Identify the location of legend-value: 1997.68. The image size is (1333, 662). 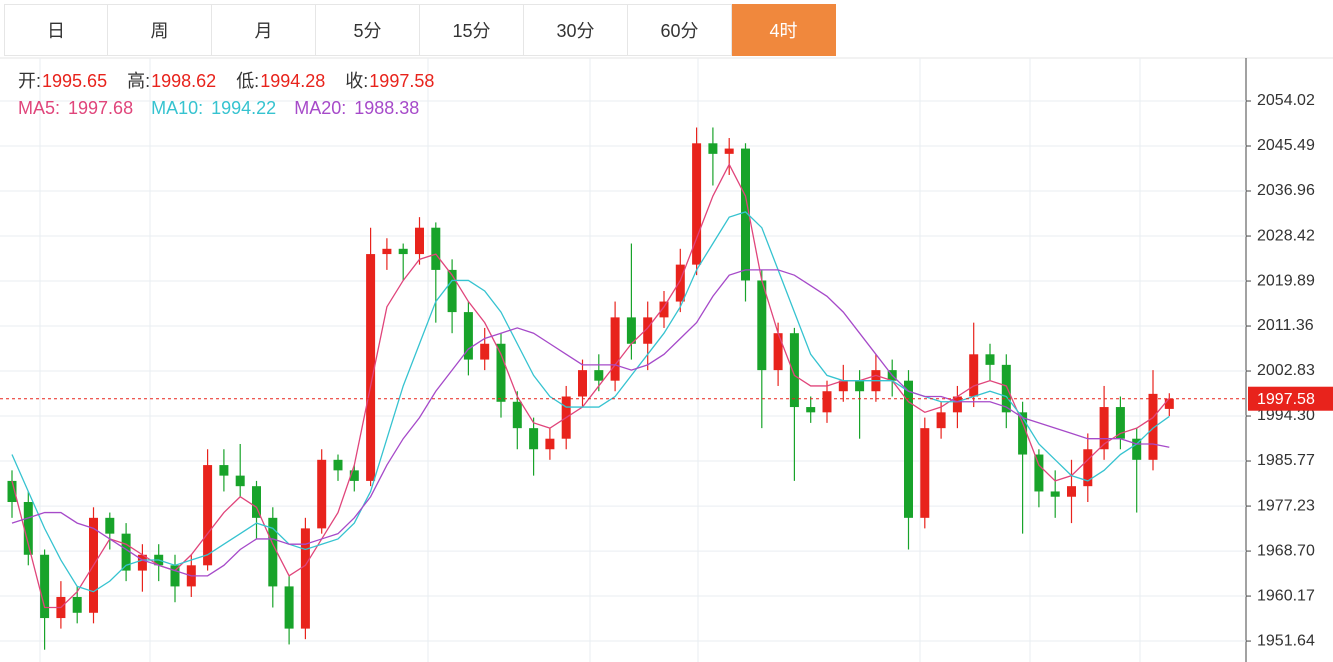
(100, 108).